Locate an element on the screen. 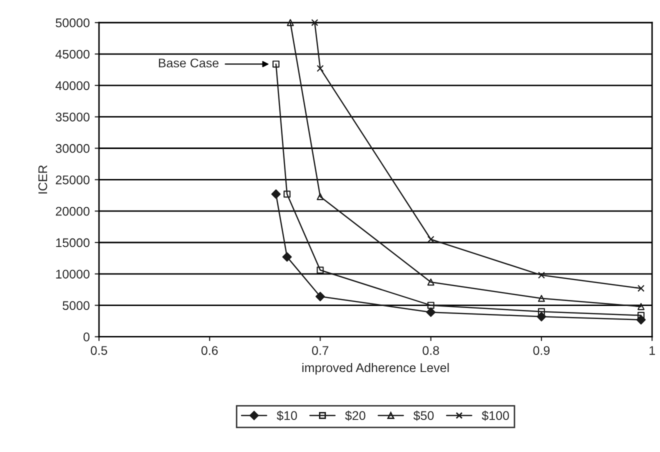 Image resolution: width=660 pixels, height=452 pixels. y-tick-label: 20000 is located at coordinates (73, 211).